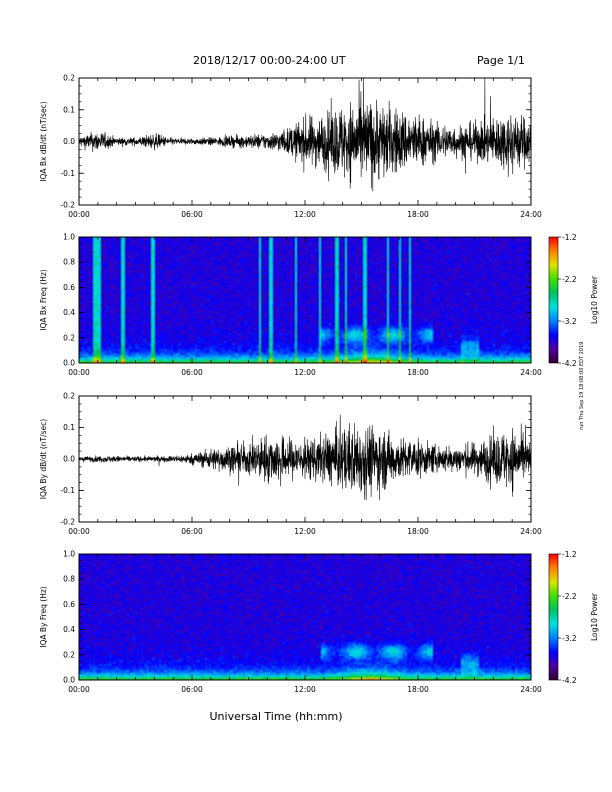 This screenshot has width=612, height=792. Describe the element at coordinates (276, 716) in the screenshot. I see `x-axis-label: Universal Time (hh:mm)` at that location.